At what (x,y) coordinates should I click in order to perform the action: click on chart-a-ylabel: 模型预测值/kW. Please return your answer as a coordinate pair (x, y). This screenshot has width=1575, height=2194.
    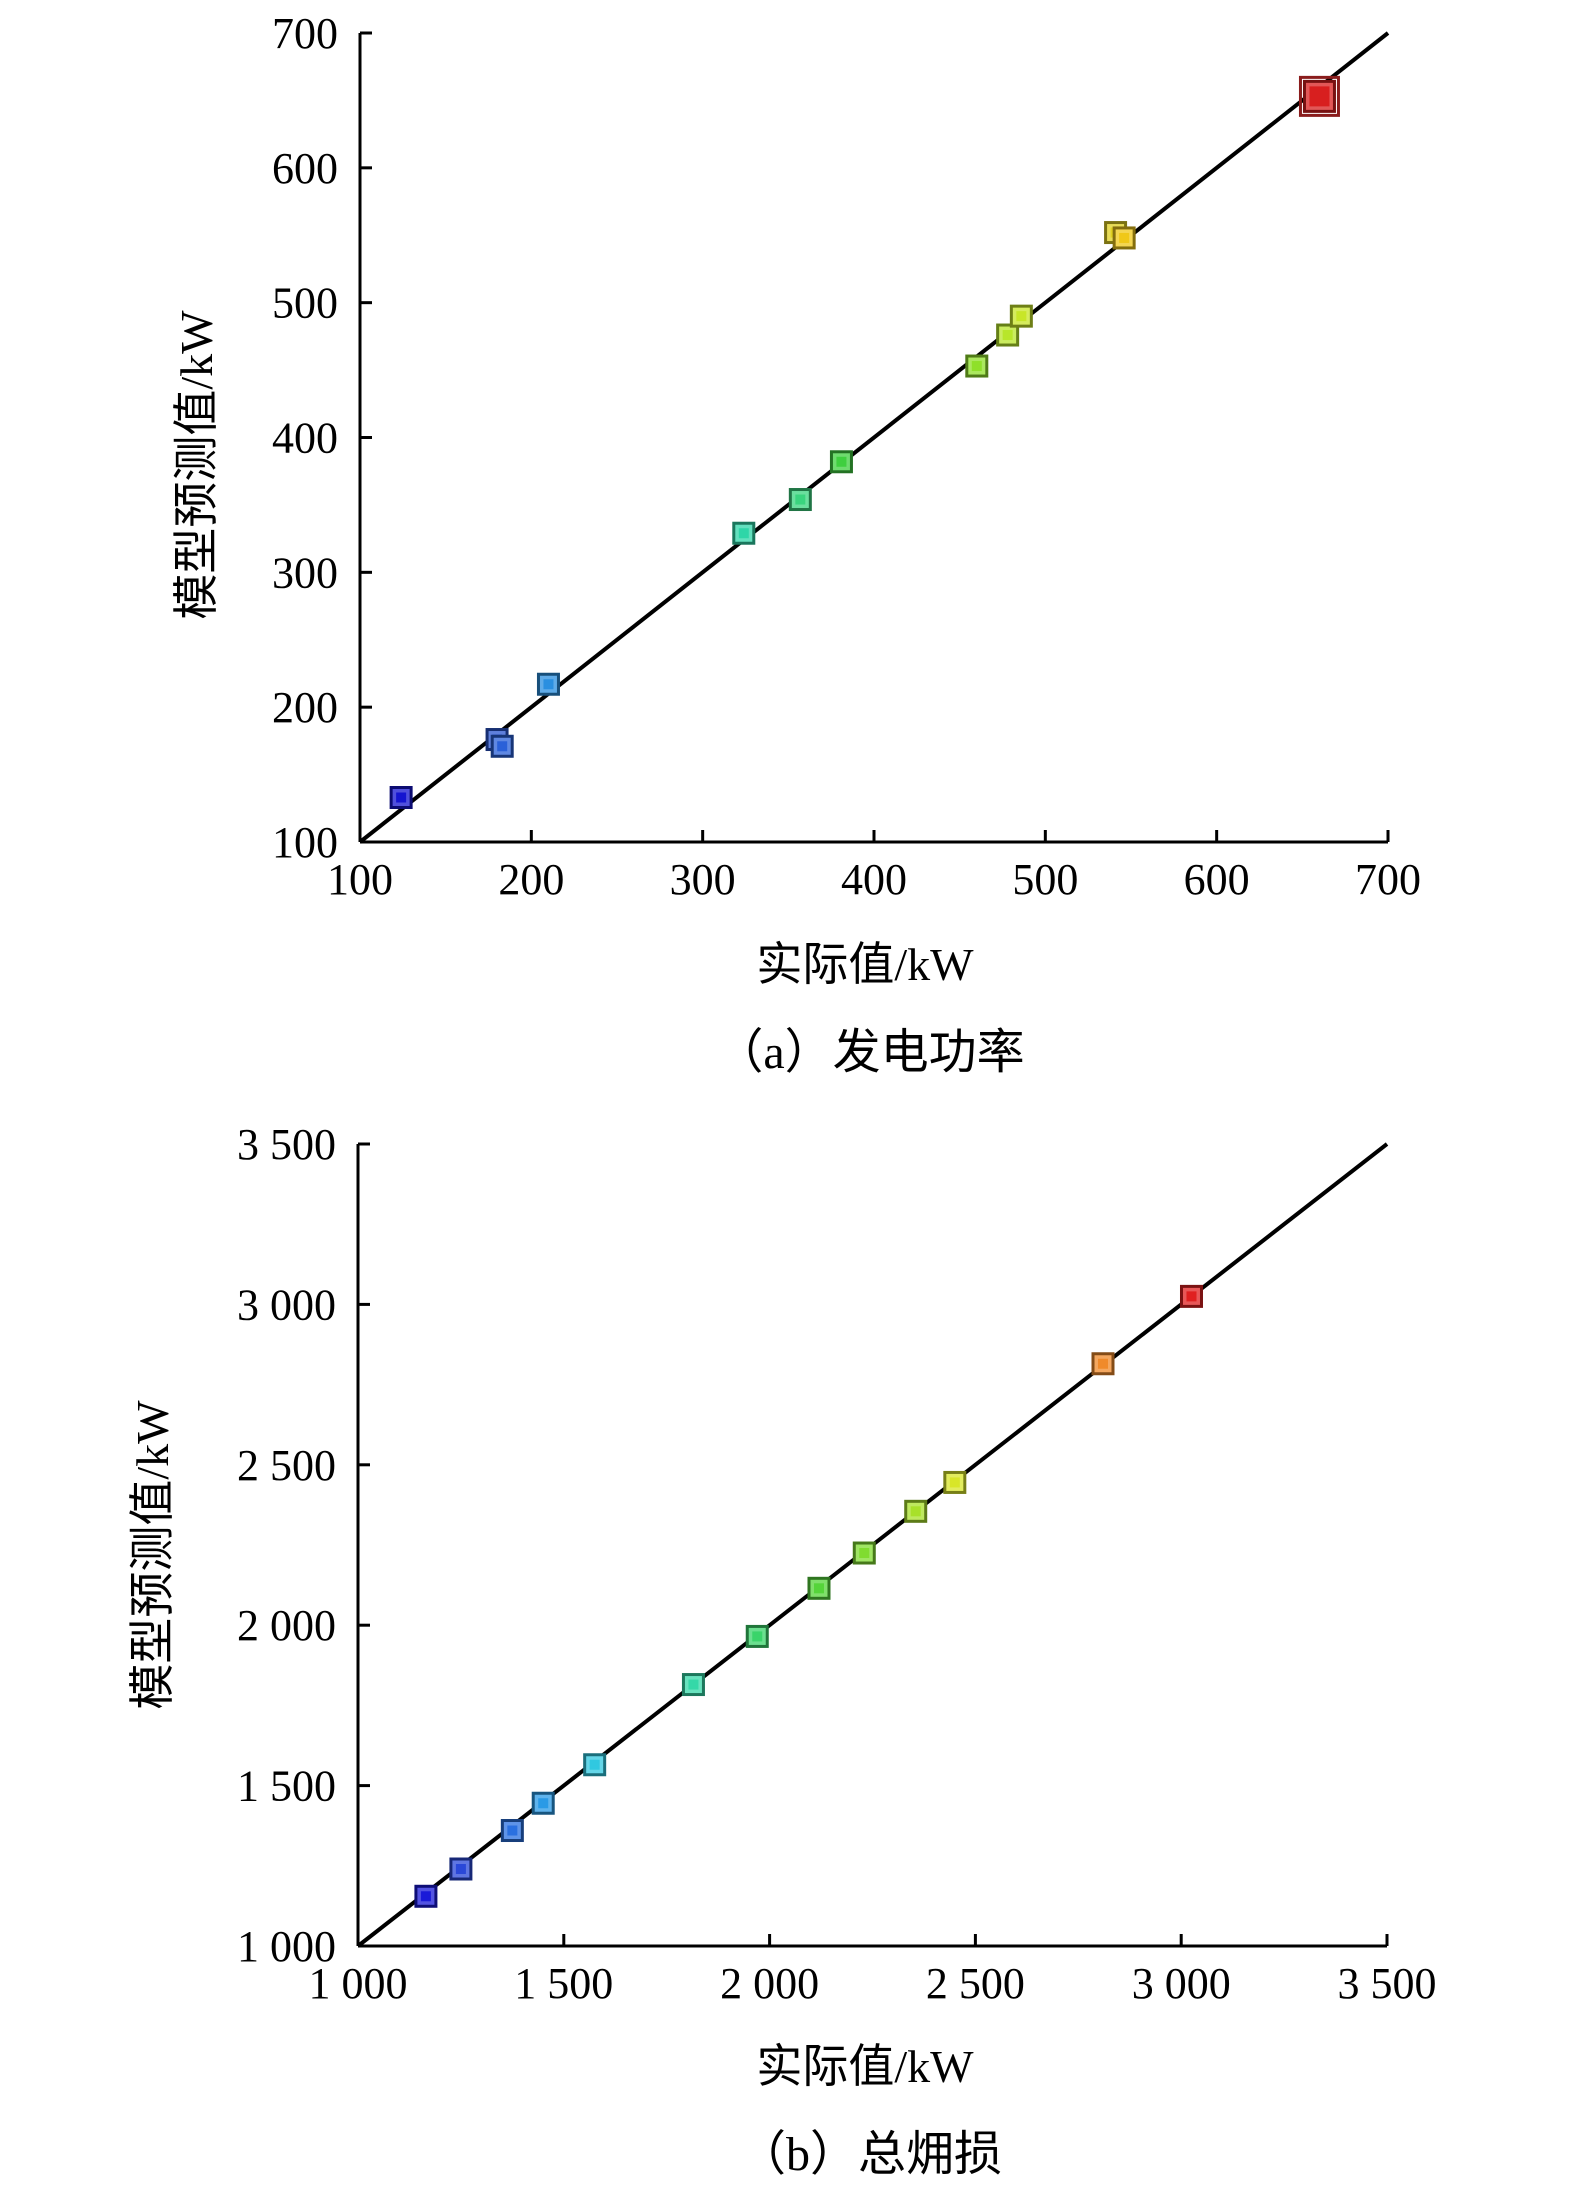
    Looking at the image, I should click on (196, 465).